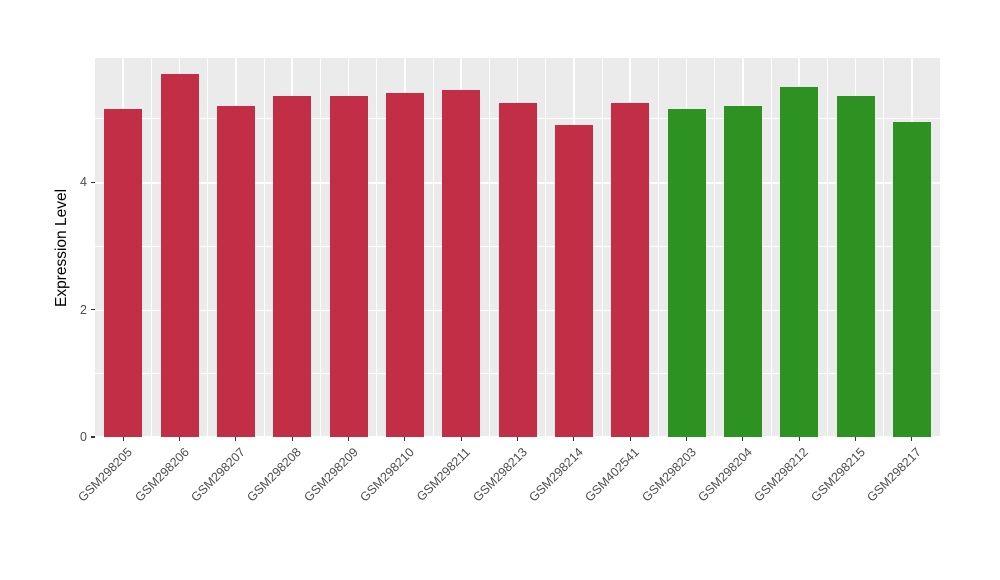  I want to click on x-tick-label: GSM298204, so click(725, 475).